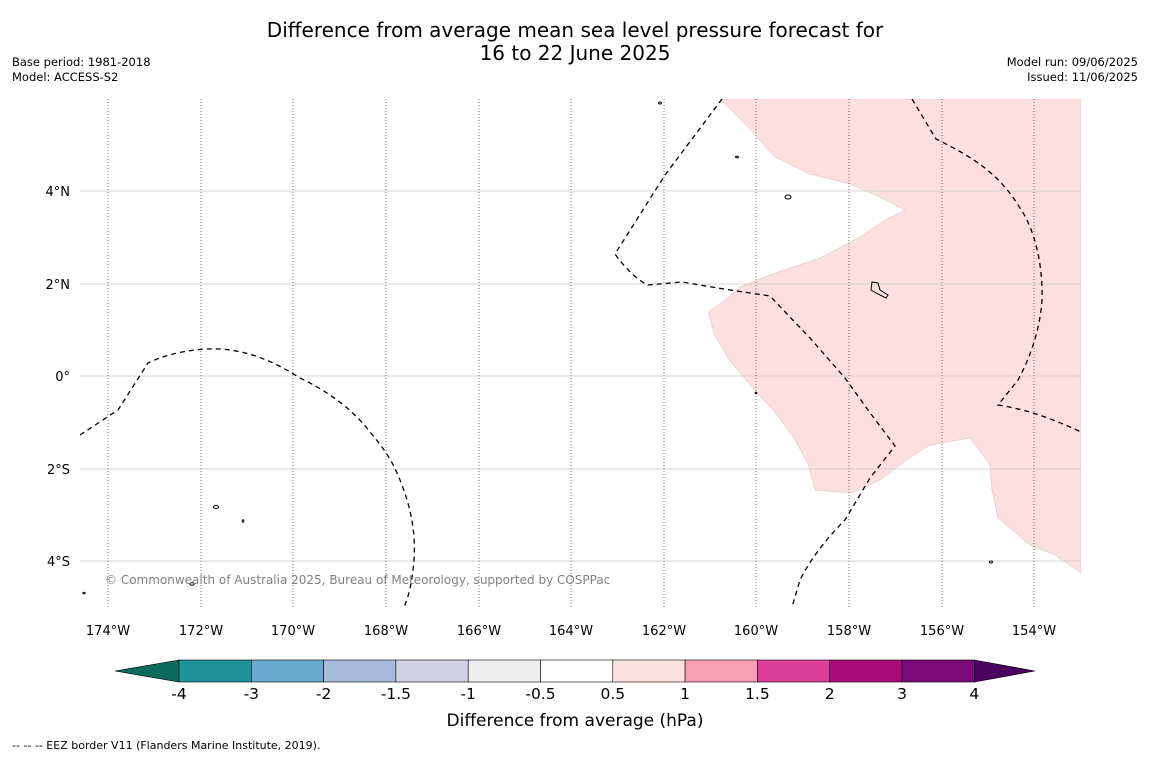  I want to click on colorbar-label: 3, so click(902, 694).